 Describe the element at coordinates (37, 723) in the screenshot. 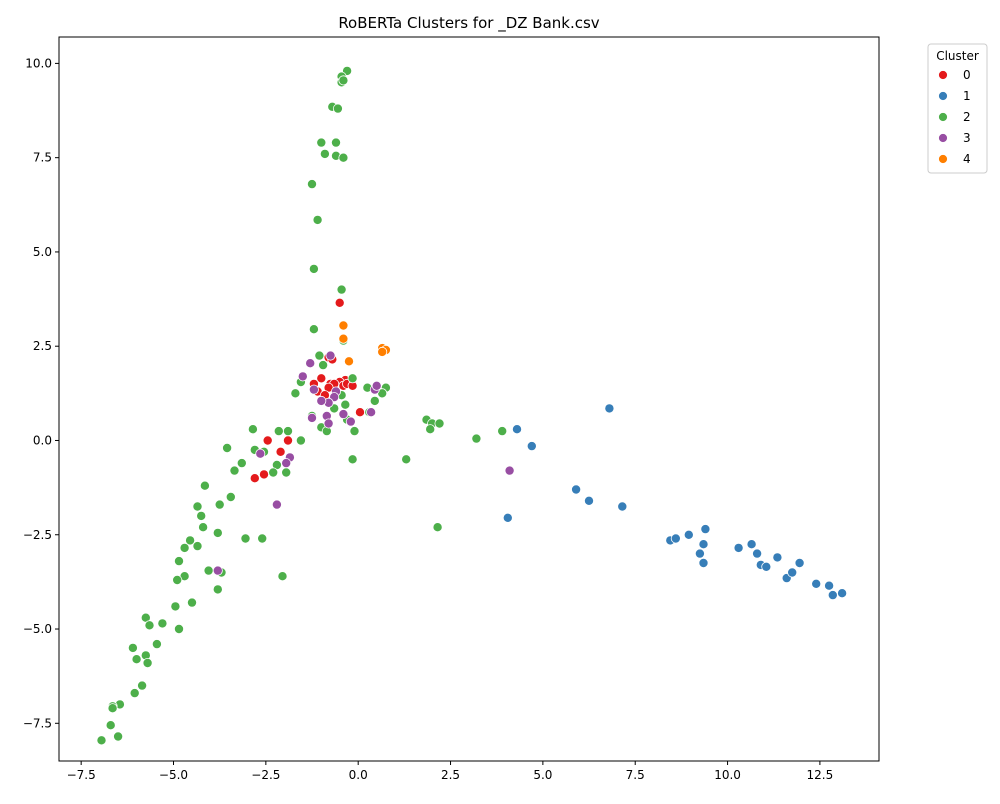

I see `y-tick-label: −7.5` at that location.